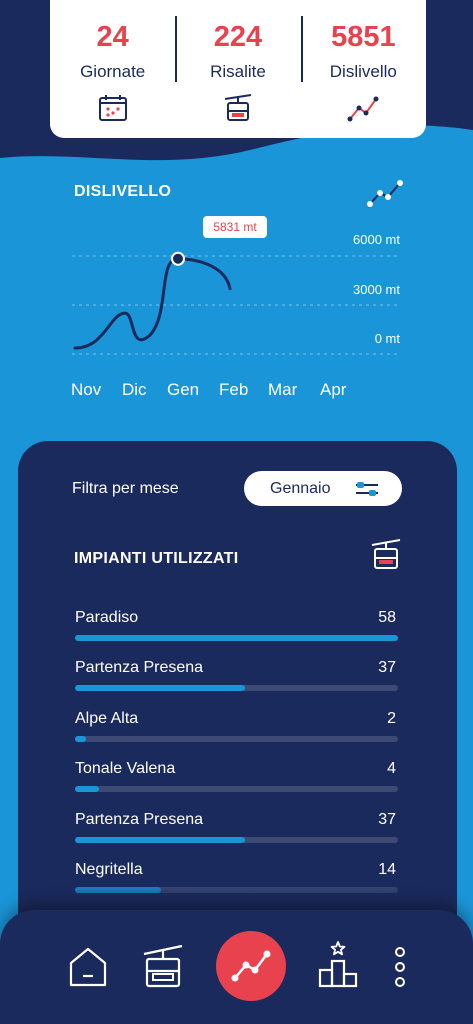 The image size is (473, 1024). Describe the element at coordinates (391, 769) in the screenshot. I see `lift-count: 4` at that location.